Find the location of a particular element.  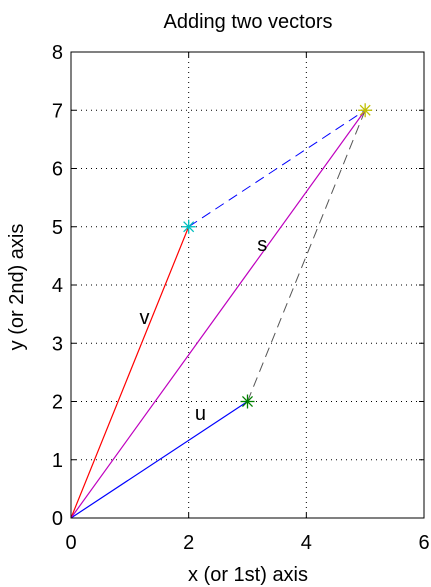

x-axis-label: x (or 1st) axis is located at coordinates (248, 575).